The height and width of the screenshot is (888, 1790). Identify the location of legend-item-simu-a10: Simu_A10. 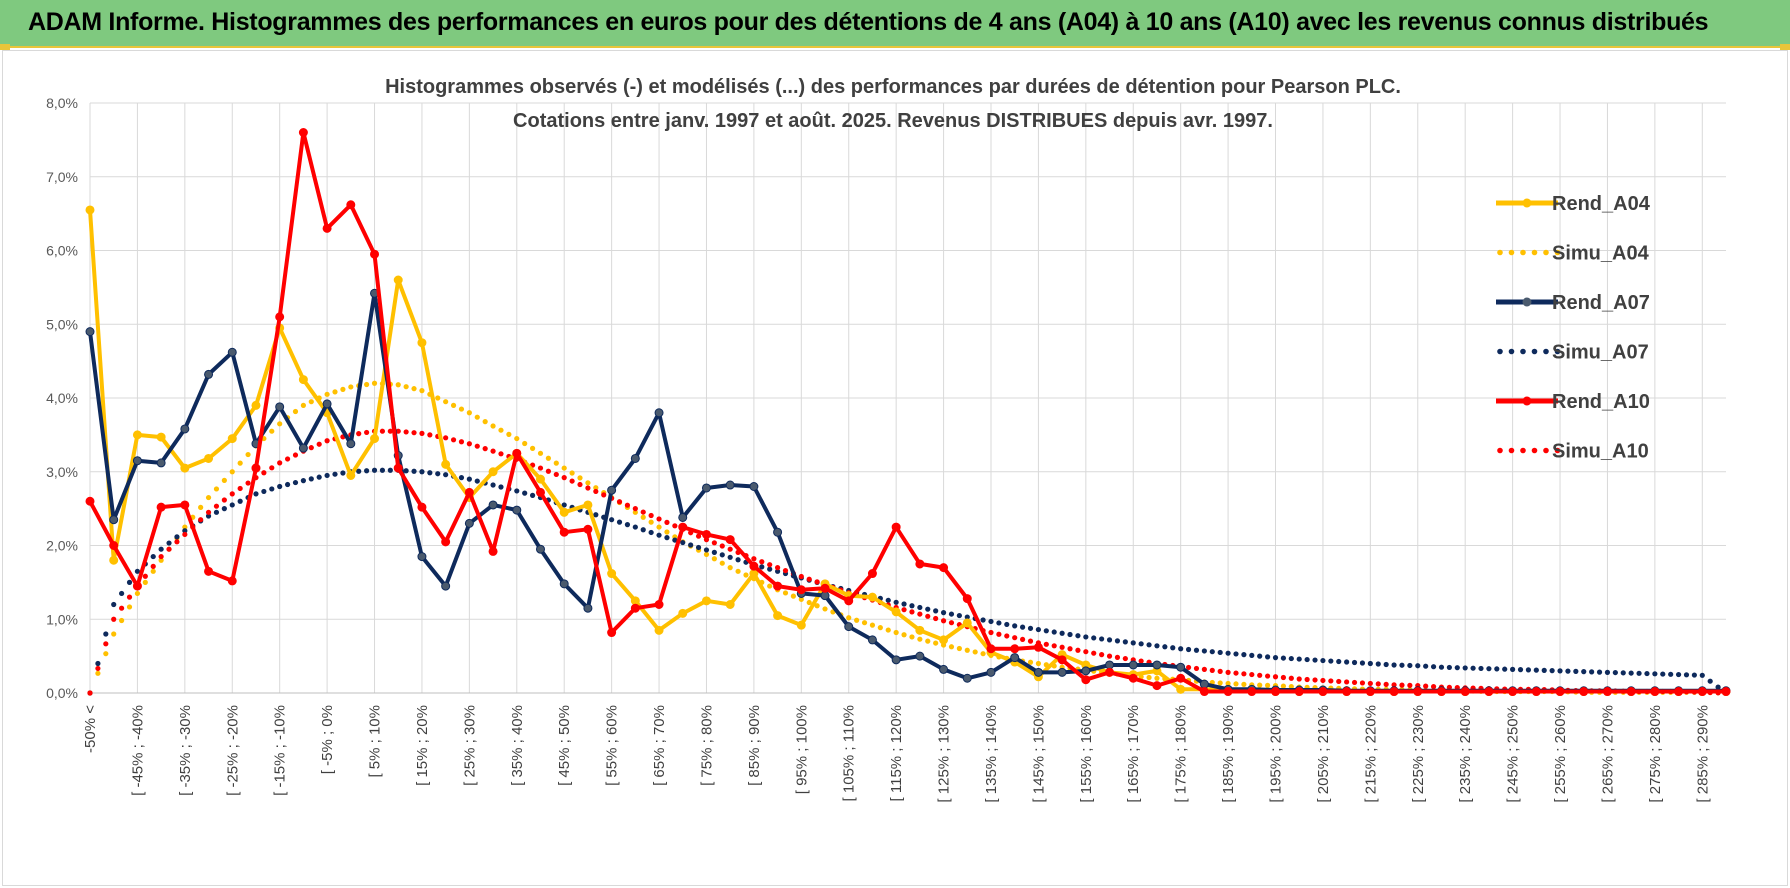
(1573, 452).